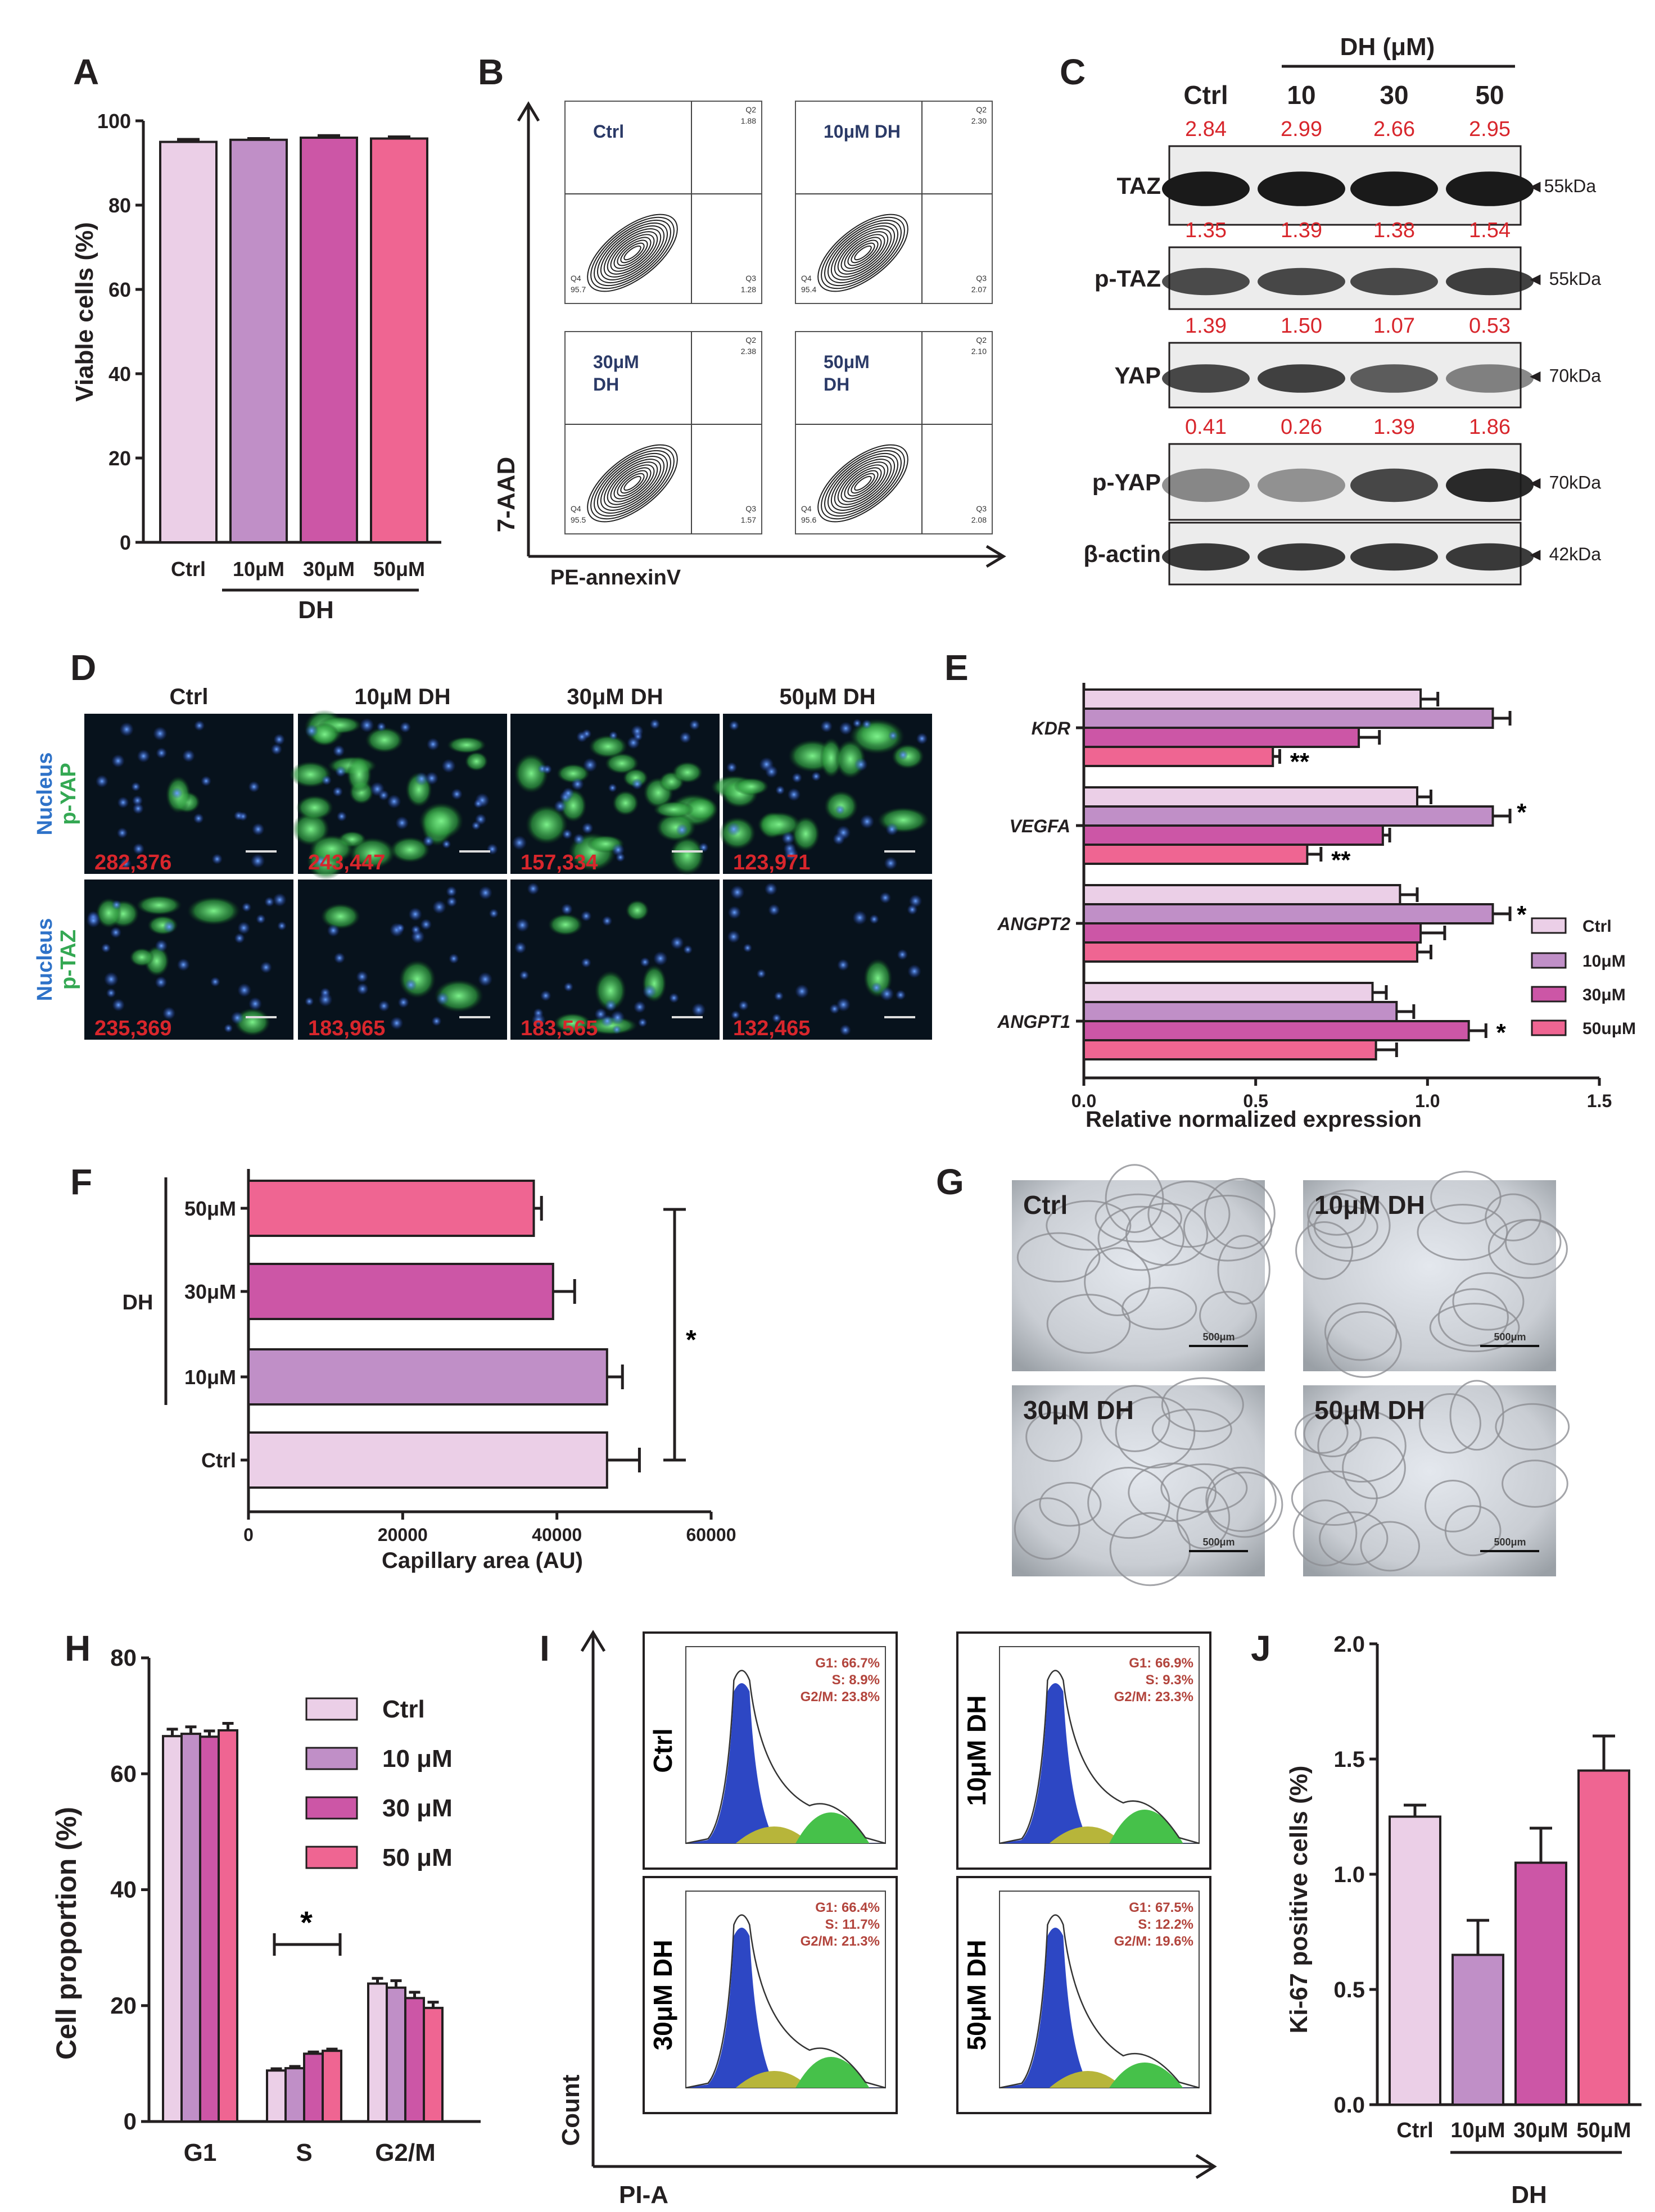 This screenshot has height=2212, width=1655. Describe the element at coordinates (841, 1942) in the screenshot. I see `i-g2m-value: G2/M: 21.3%` at that location.